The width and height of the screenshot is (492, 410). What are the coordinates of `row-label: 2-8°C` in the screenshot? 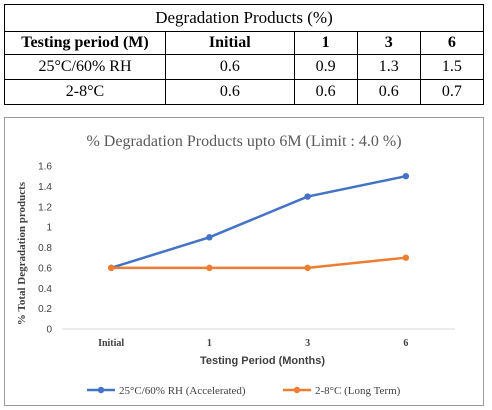 It's located at (85, 92).